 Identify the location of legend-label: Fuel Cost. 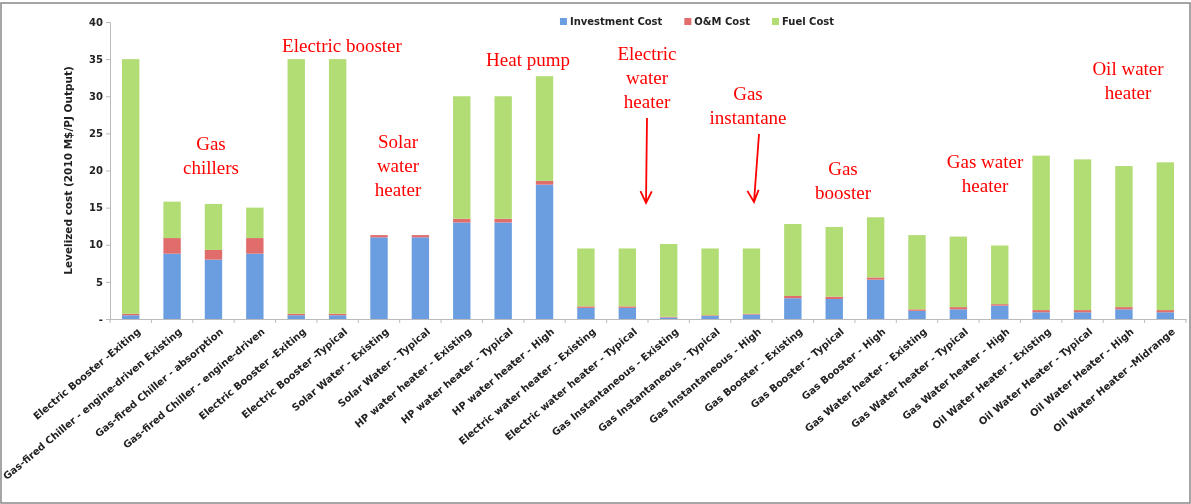
(808, 21).